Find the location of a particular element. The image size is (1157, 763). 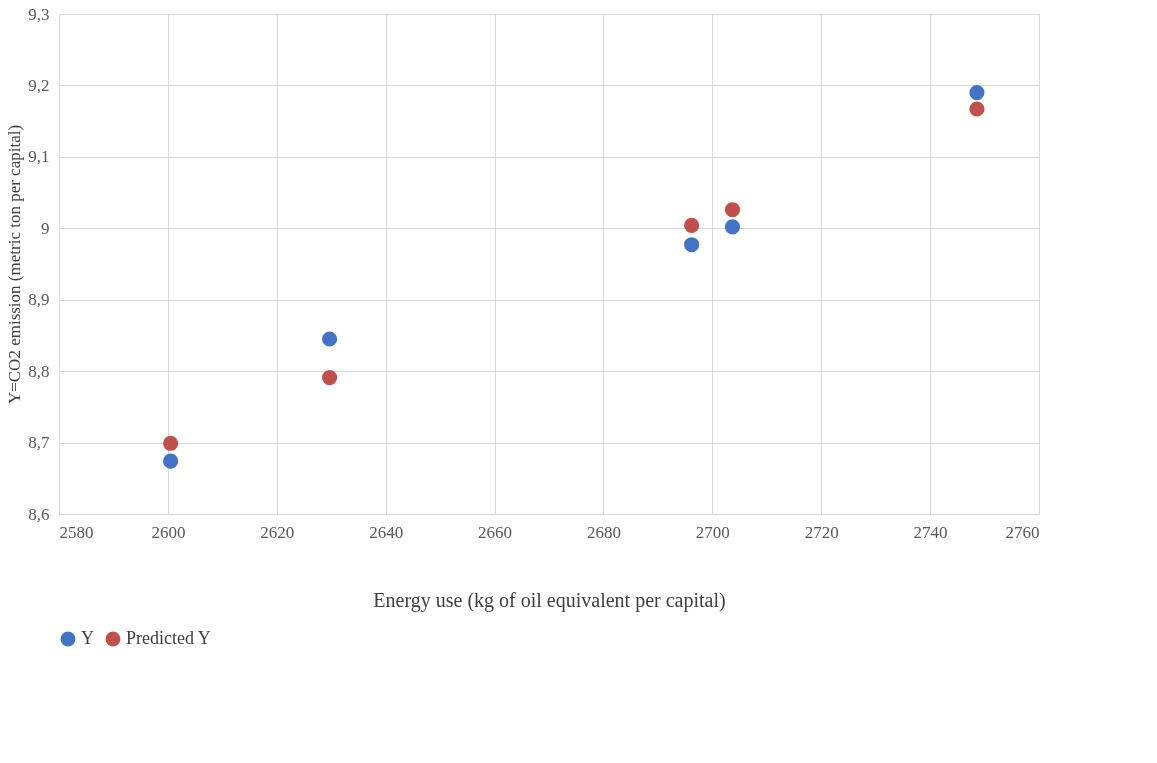

x-tick-label: 2720 is located at coordinates (821, 532).